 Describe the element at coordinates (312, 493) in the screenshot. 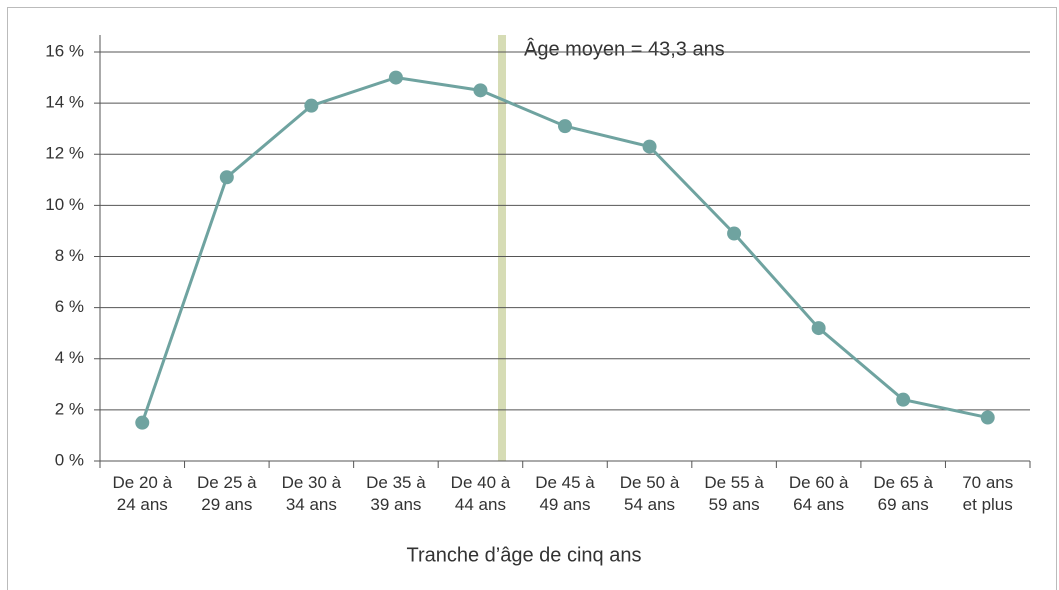

I see `x-tick-label: De 30 à 34 ans` at that location.